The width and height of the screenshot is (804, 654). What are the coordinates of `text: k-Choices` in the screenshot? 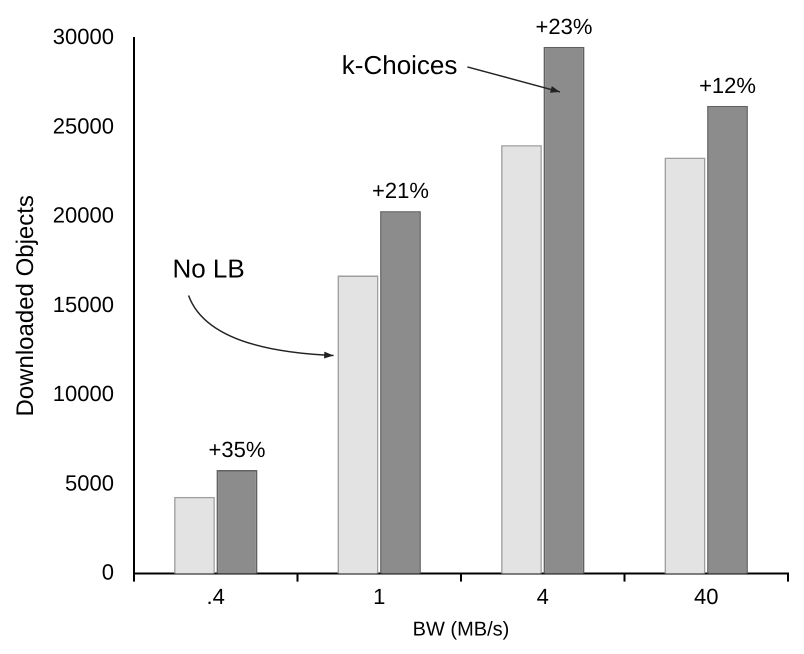 It's located at (400, 65).